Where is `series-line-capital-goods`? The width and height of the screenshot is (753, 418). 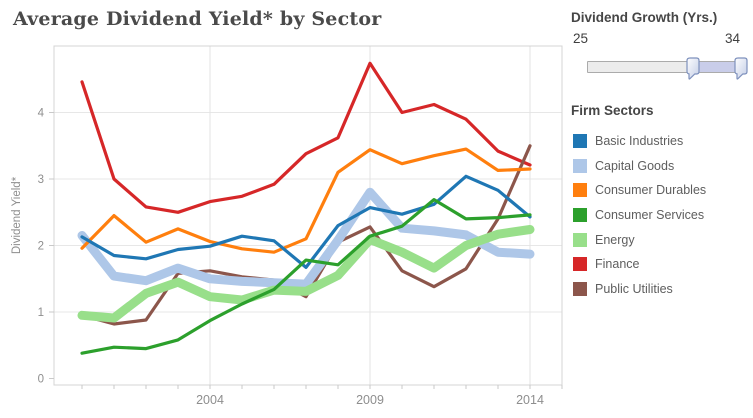
series-line-capital-goods is located at coordinates (306, 238).